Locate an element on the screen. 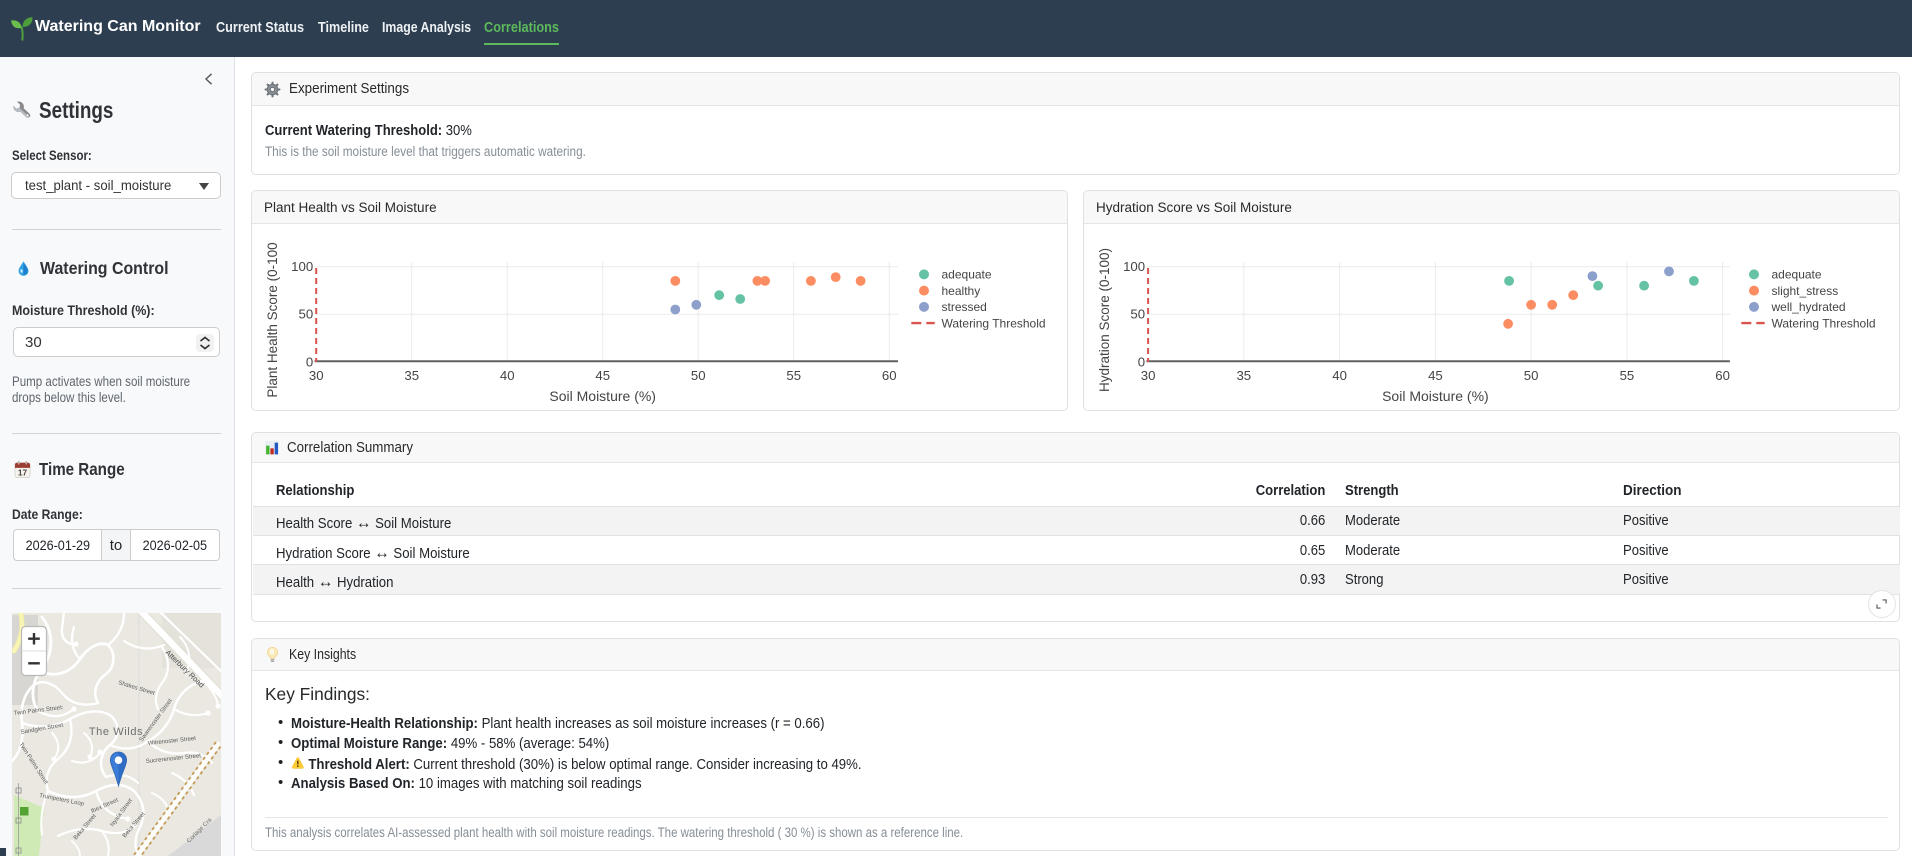 Image resolution: width=1912 pixels, height=856 pixels. svg-text: stressed is located at coordinates (964, 307).